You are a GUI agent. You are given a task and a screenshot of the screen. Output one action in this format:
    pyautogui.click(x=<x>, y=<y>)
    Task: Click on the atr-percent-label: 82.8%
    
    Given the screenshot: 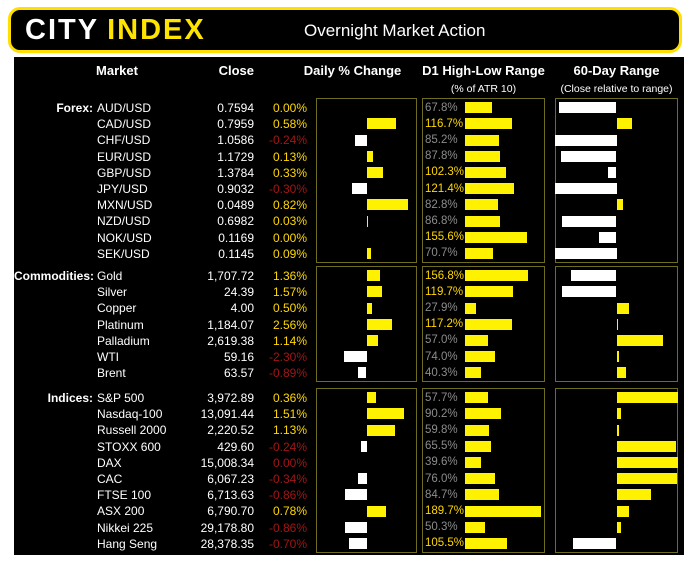 What is the action you would take?
    pyautogui.click(x=441, y=204)
    